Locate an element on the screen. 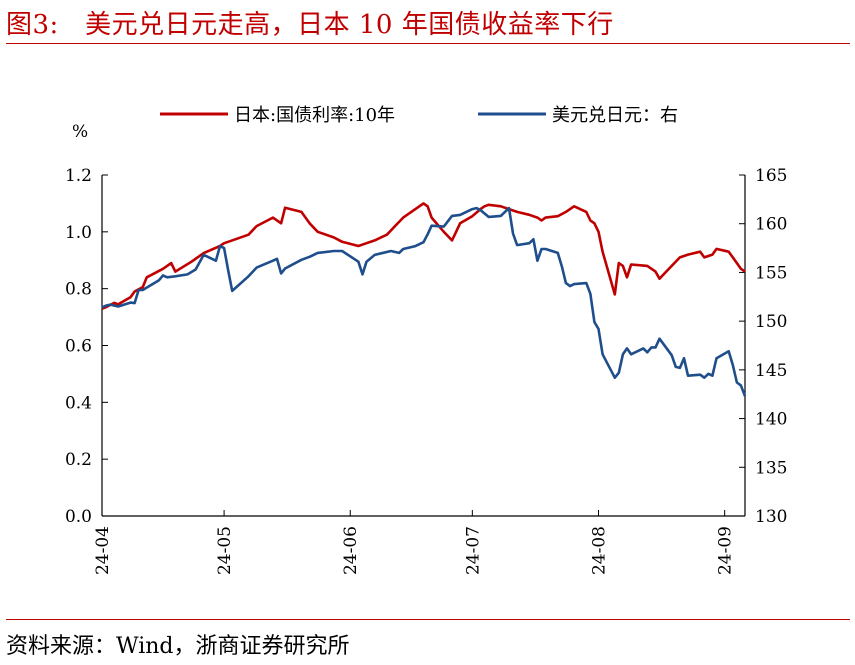  left-y-tick-label: 1.2 is located at coordinates (78, 176).